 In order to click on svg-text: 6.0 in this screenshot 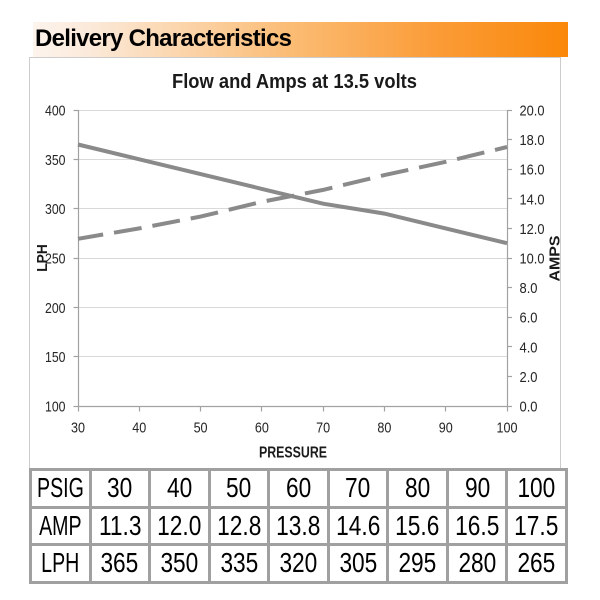, I will do `click(529, 318)`.